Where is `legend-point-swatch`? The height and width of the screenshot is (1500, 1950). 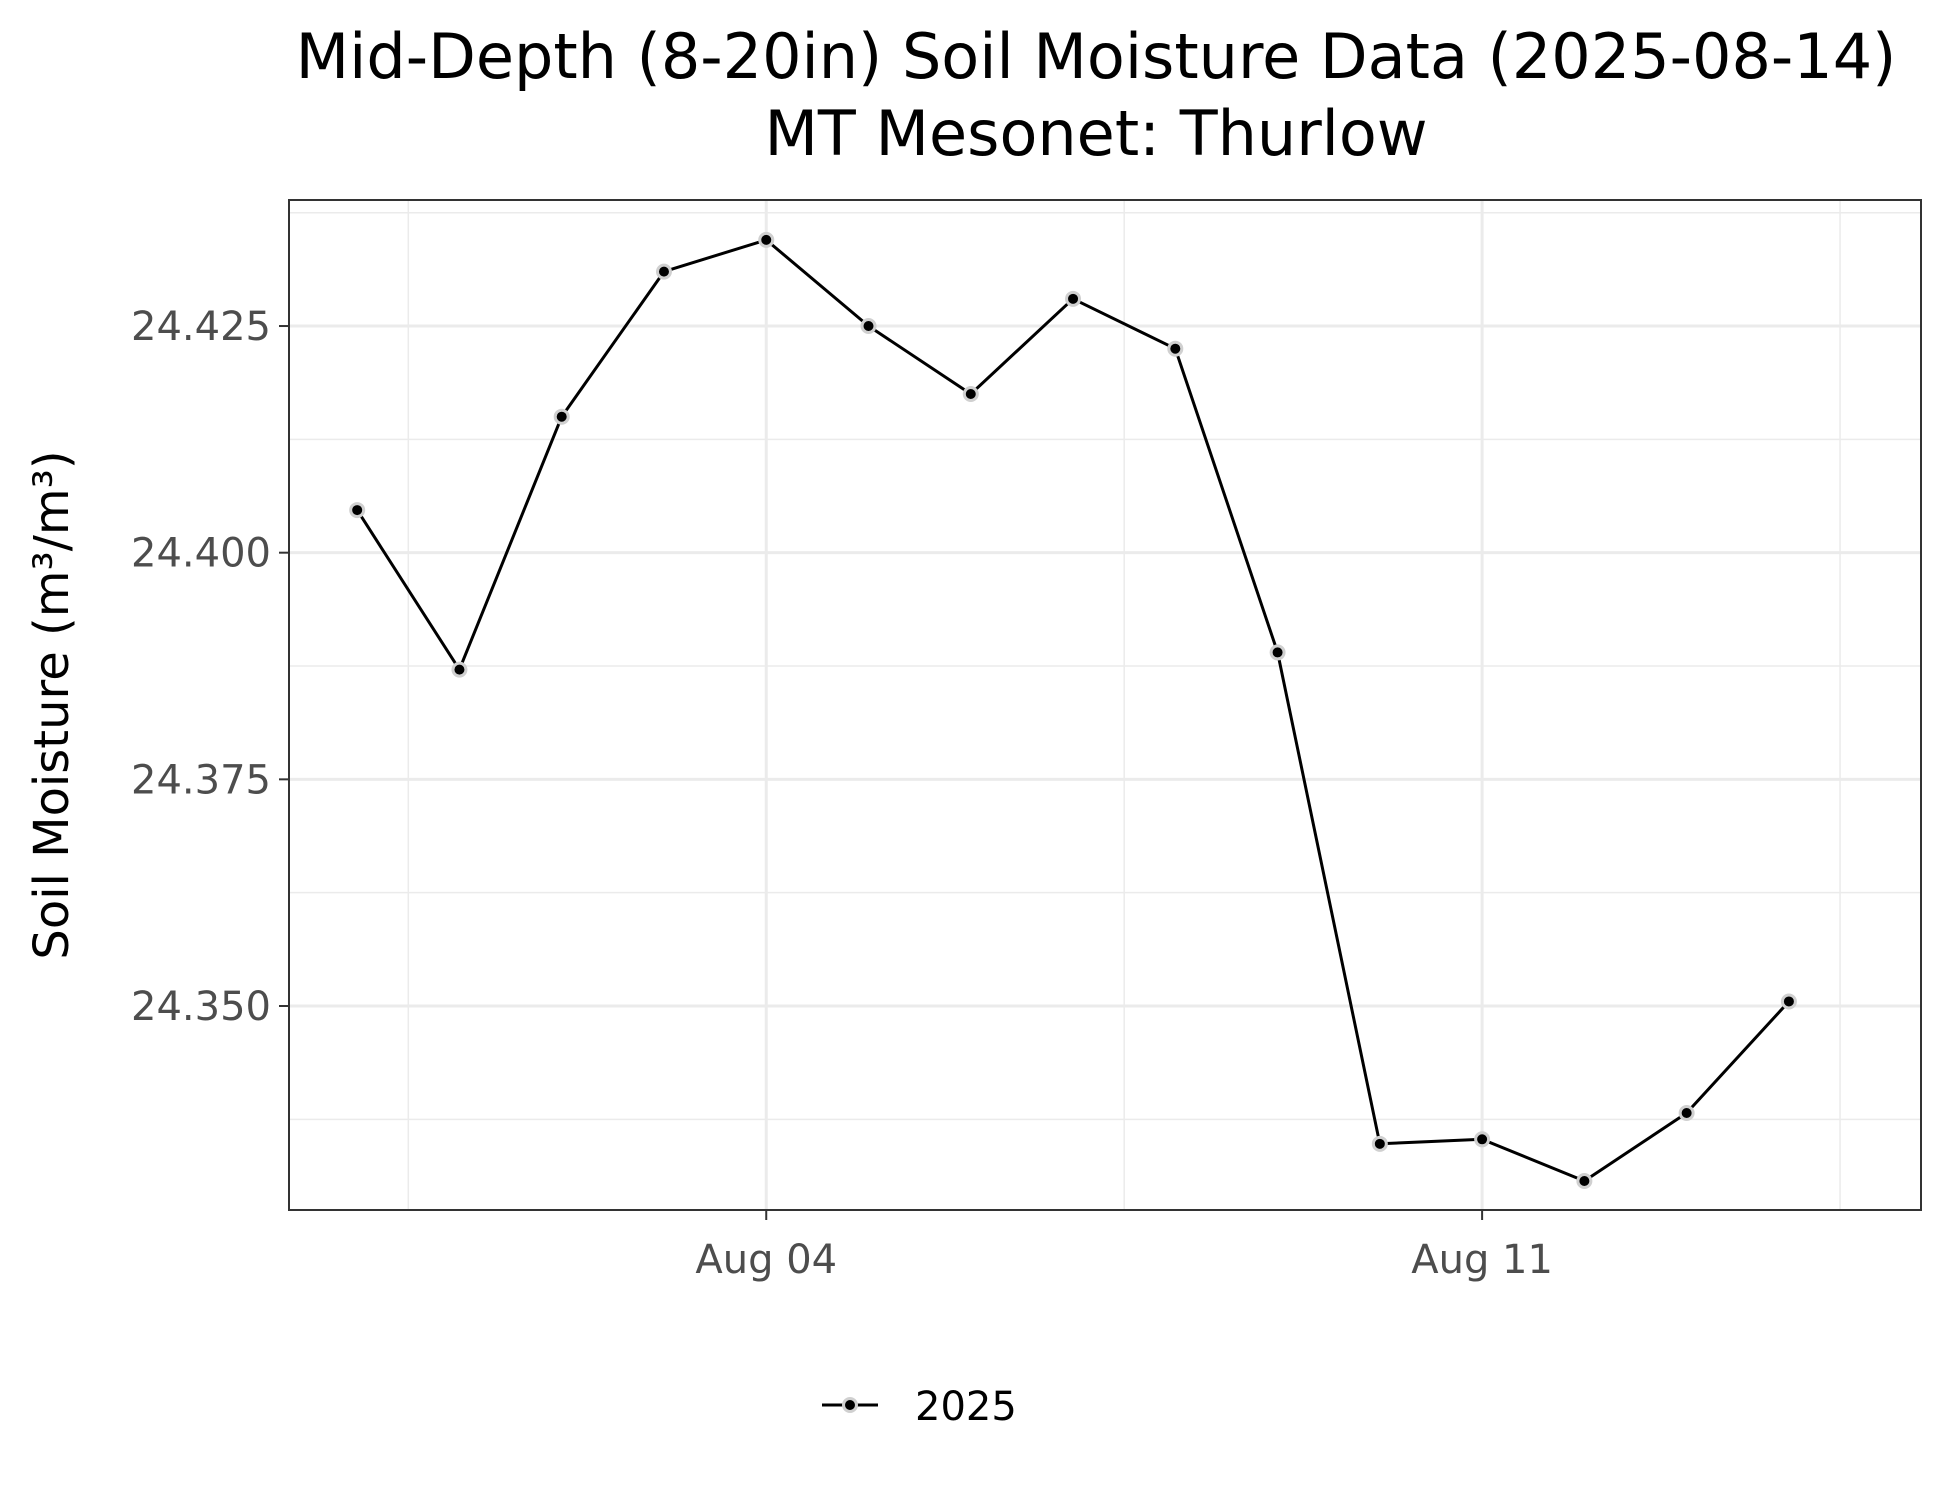
legend-point-swatch is located at coordinates (850, 1405).